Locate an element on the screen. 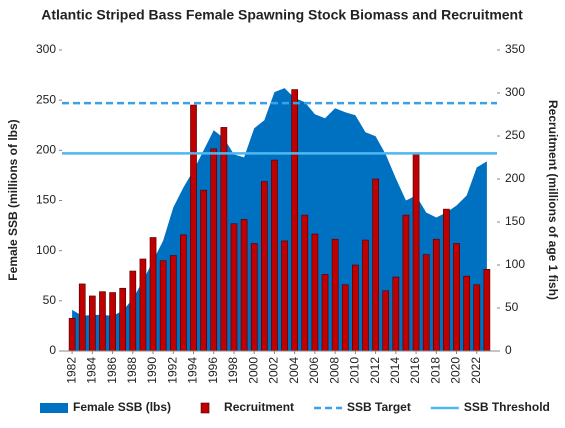 This screenshot has width=565, height=428. x-tick-label: 2010 is located at coordinates (355, 370).